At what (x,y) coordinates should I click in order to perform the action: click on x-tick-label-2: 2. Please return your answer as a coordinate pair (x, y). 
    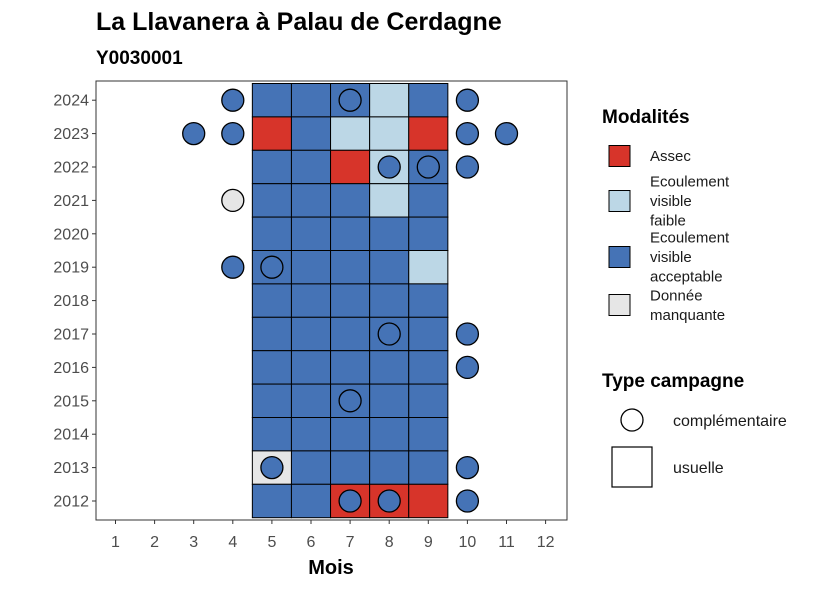
    Looking at the image, I should click on (154, 542).